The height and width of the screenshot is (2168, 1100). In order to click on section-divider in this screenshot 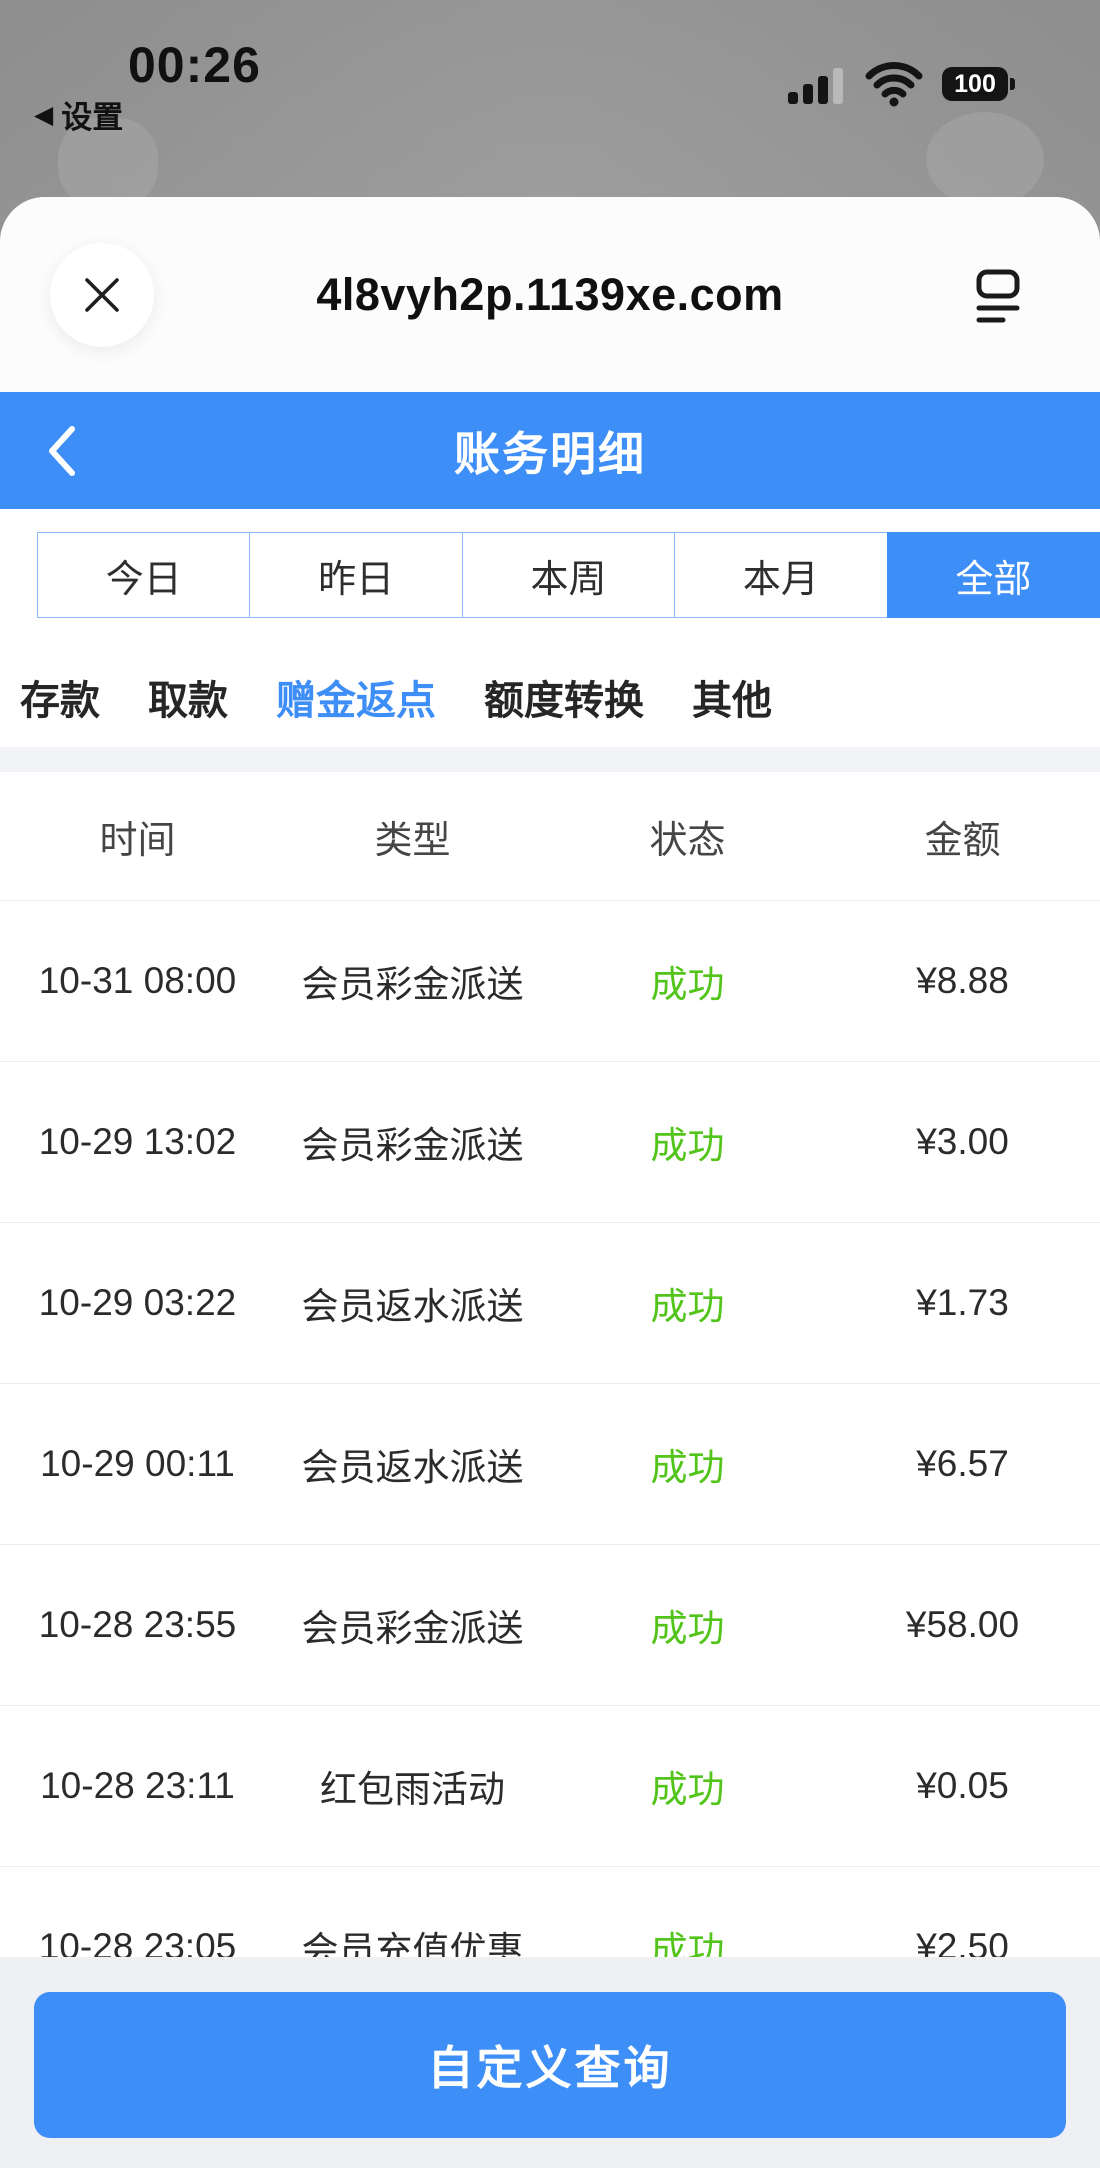, I will do `click(550, 759)`.